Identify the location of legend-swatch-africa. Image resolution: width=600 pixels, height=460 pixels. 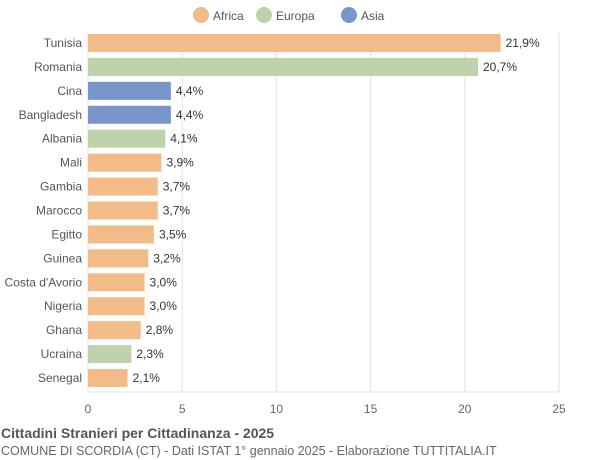
(201, 15).